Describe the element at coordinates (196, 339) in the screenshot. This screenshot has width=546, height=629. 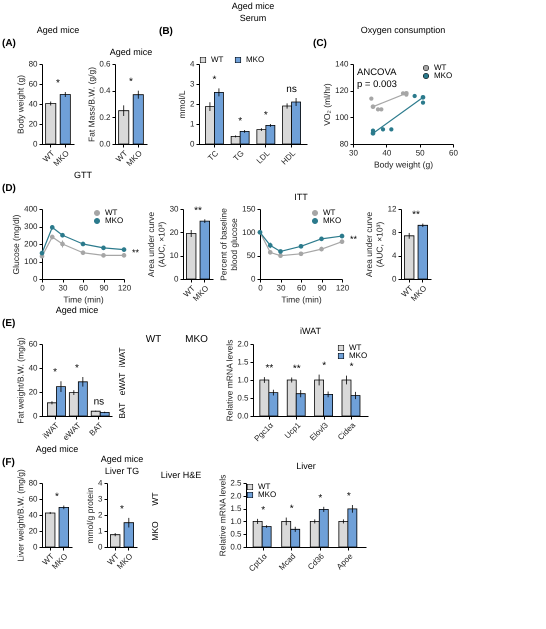
I see `category-label: MKO` at that location.